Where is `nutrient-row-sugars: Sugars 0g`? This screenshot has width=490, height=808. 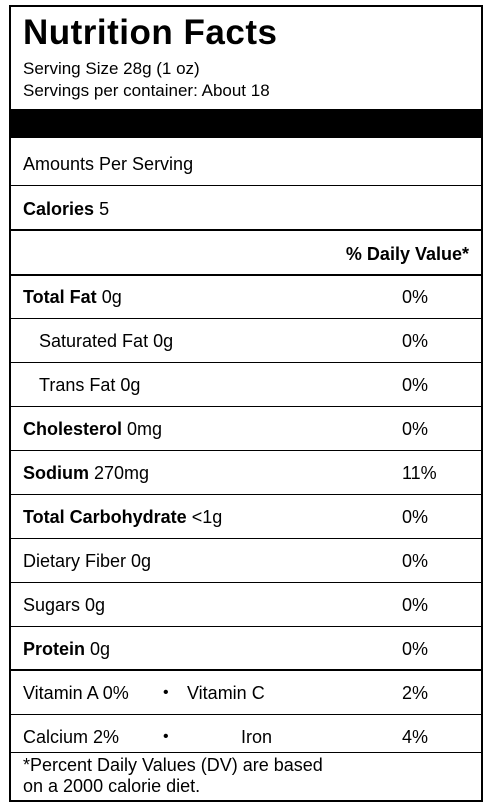 nutrient-row-sugars: Sugars 0g is located at coordinates (64, 605).